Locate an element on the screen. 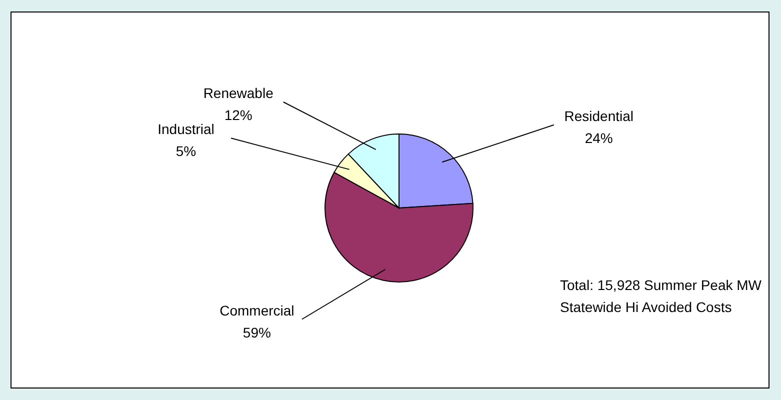 The height and width of the screenshot is (400, 781). data-label: 59% is located at coordinates (256, 332).